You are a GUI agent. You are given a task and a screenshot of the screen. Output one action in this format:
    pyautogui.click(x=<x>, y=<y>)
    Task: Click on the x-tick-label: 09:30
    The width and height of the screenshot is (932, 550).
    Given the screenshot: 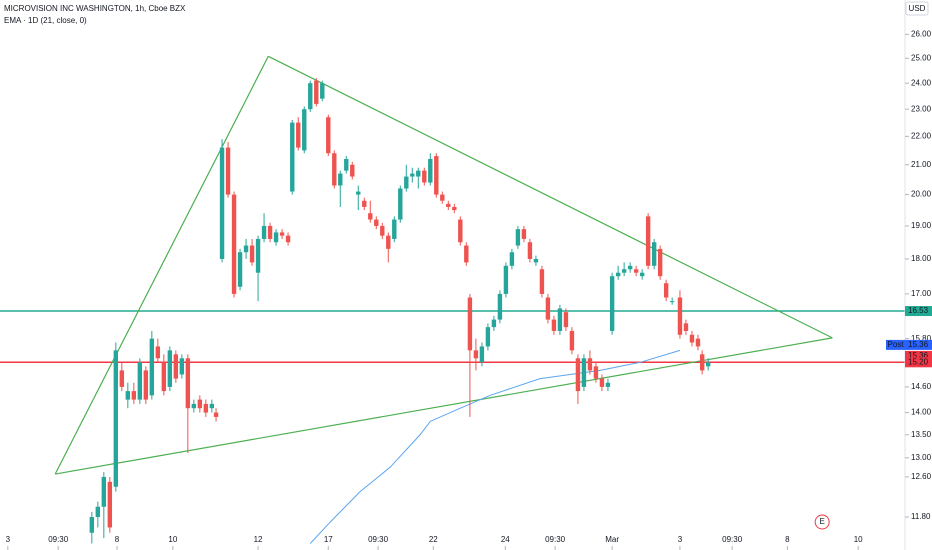 What is the action you would take?
    pyautogui.click(x=58, y=539)
    